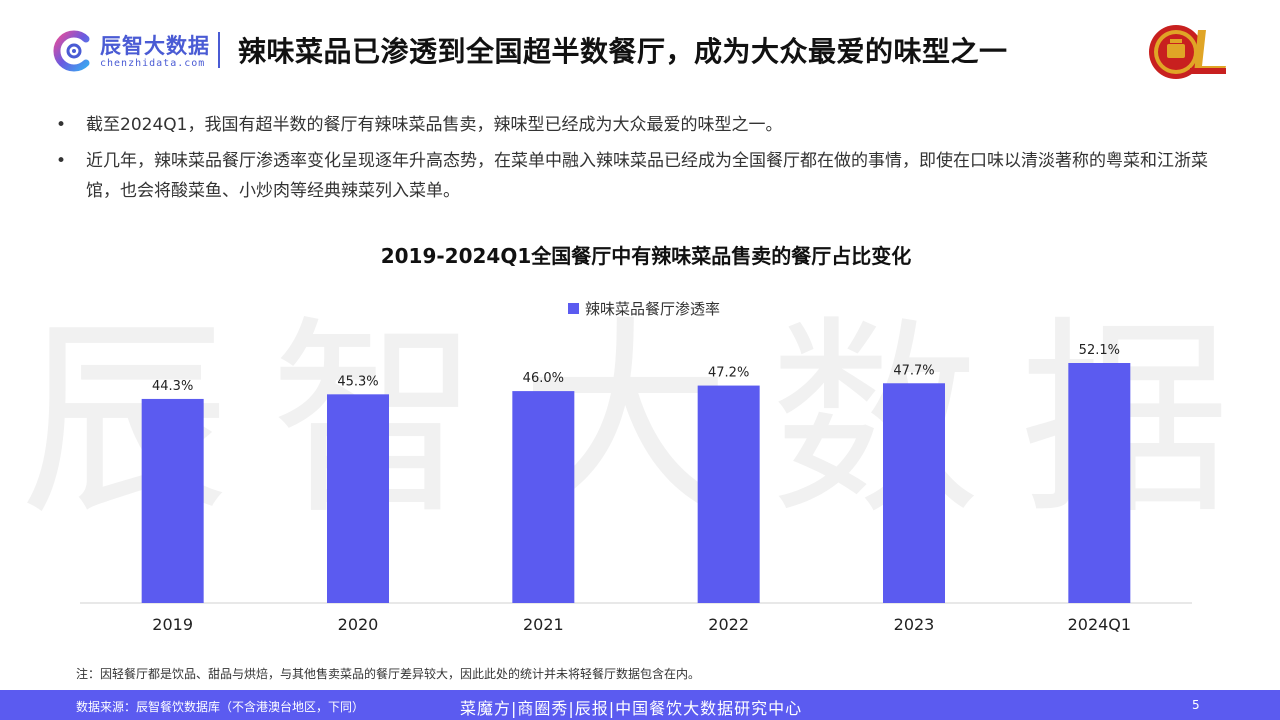 The width and height of the screenshot is (1280, 720). I want to click on bar-2023, so click(914, 493).